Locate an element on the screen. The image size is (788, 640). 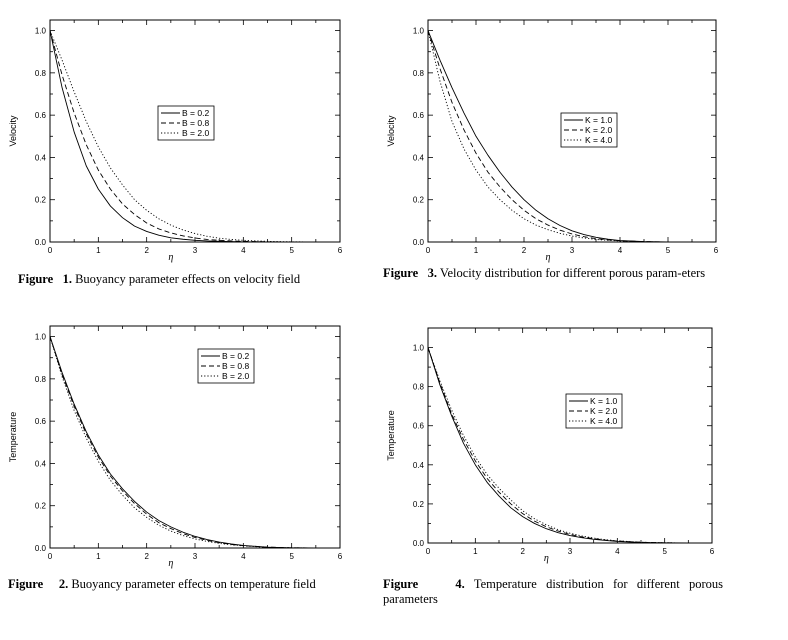
caption-number: 3. is located at coordinates (432, 273).